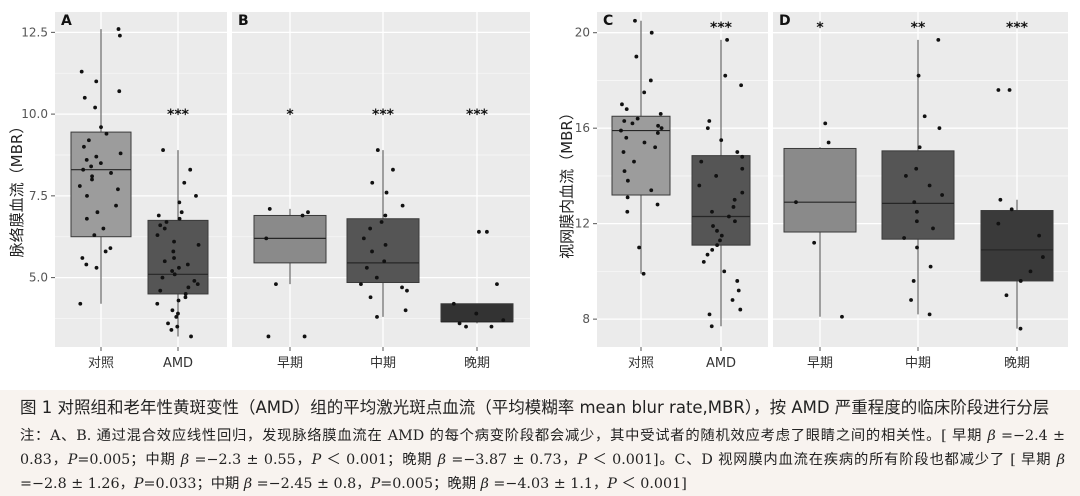 The height and width of the screenshot is (496, 1080). Describe the element at coordinates (34, 32) in the screenshot. I see `y-tick-label: 12.5` at that location.